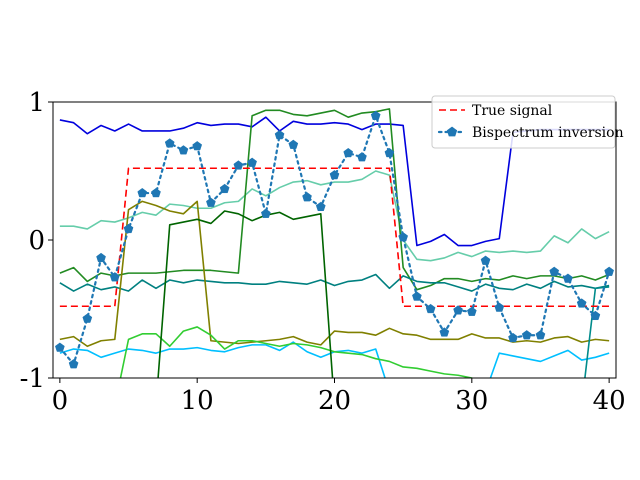 This screenshot has width=640, height=480. What do you see at coordinates (548, 133) in the screenshot?
I see `legend-label: Bispectrum inversion` at bounding box center [548, 133].